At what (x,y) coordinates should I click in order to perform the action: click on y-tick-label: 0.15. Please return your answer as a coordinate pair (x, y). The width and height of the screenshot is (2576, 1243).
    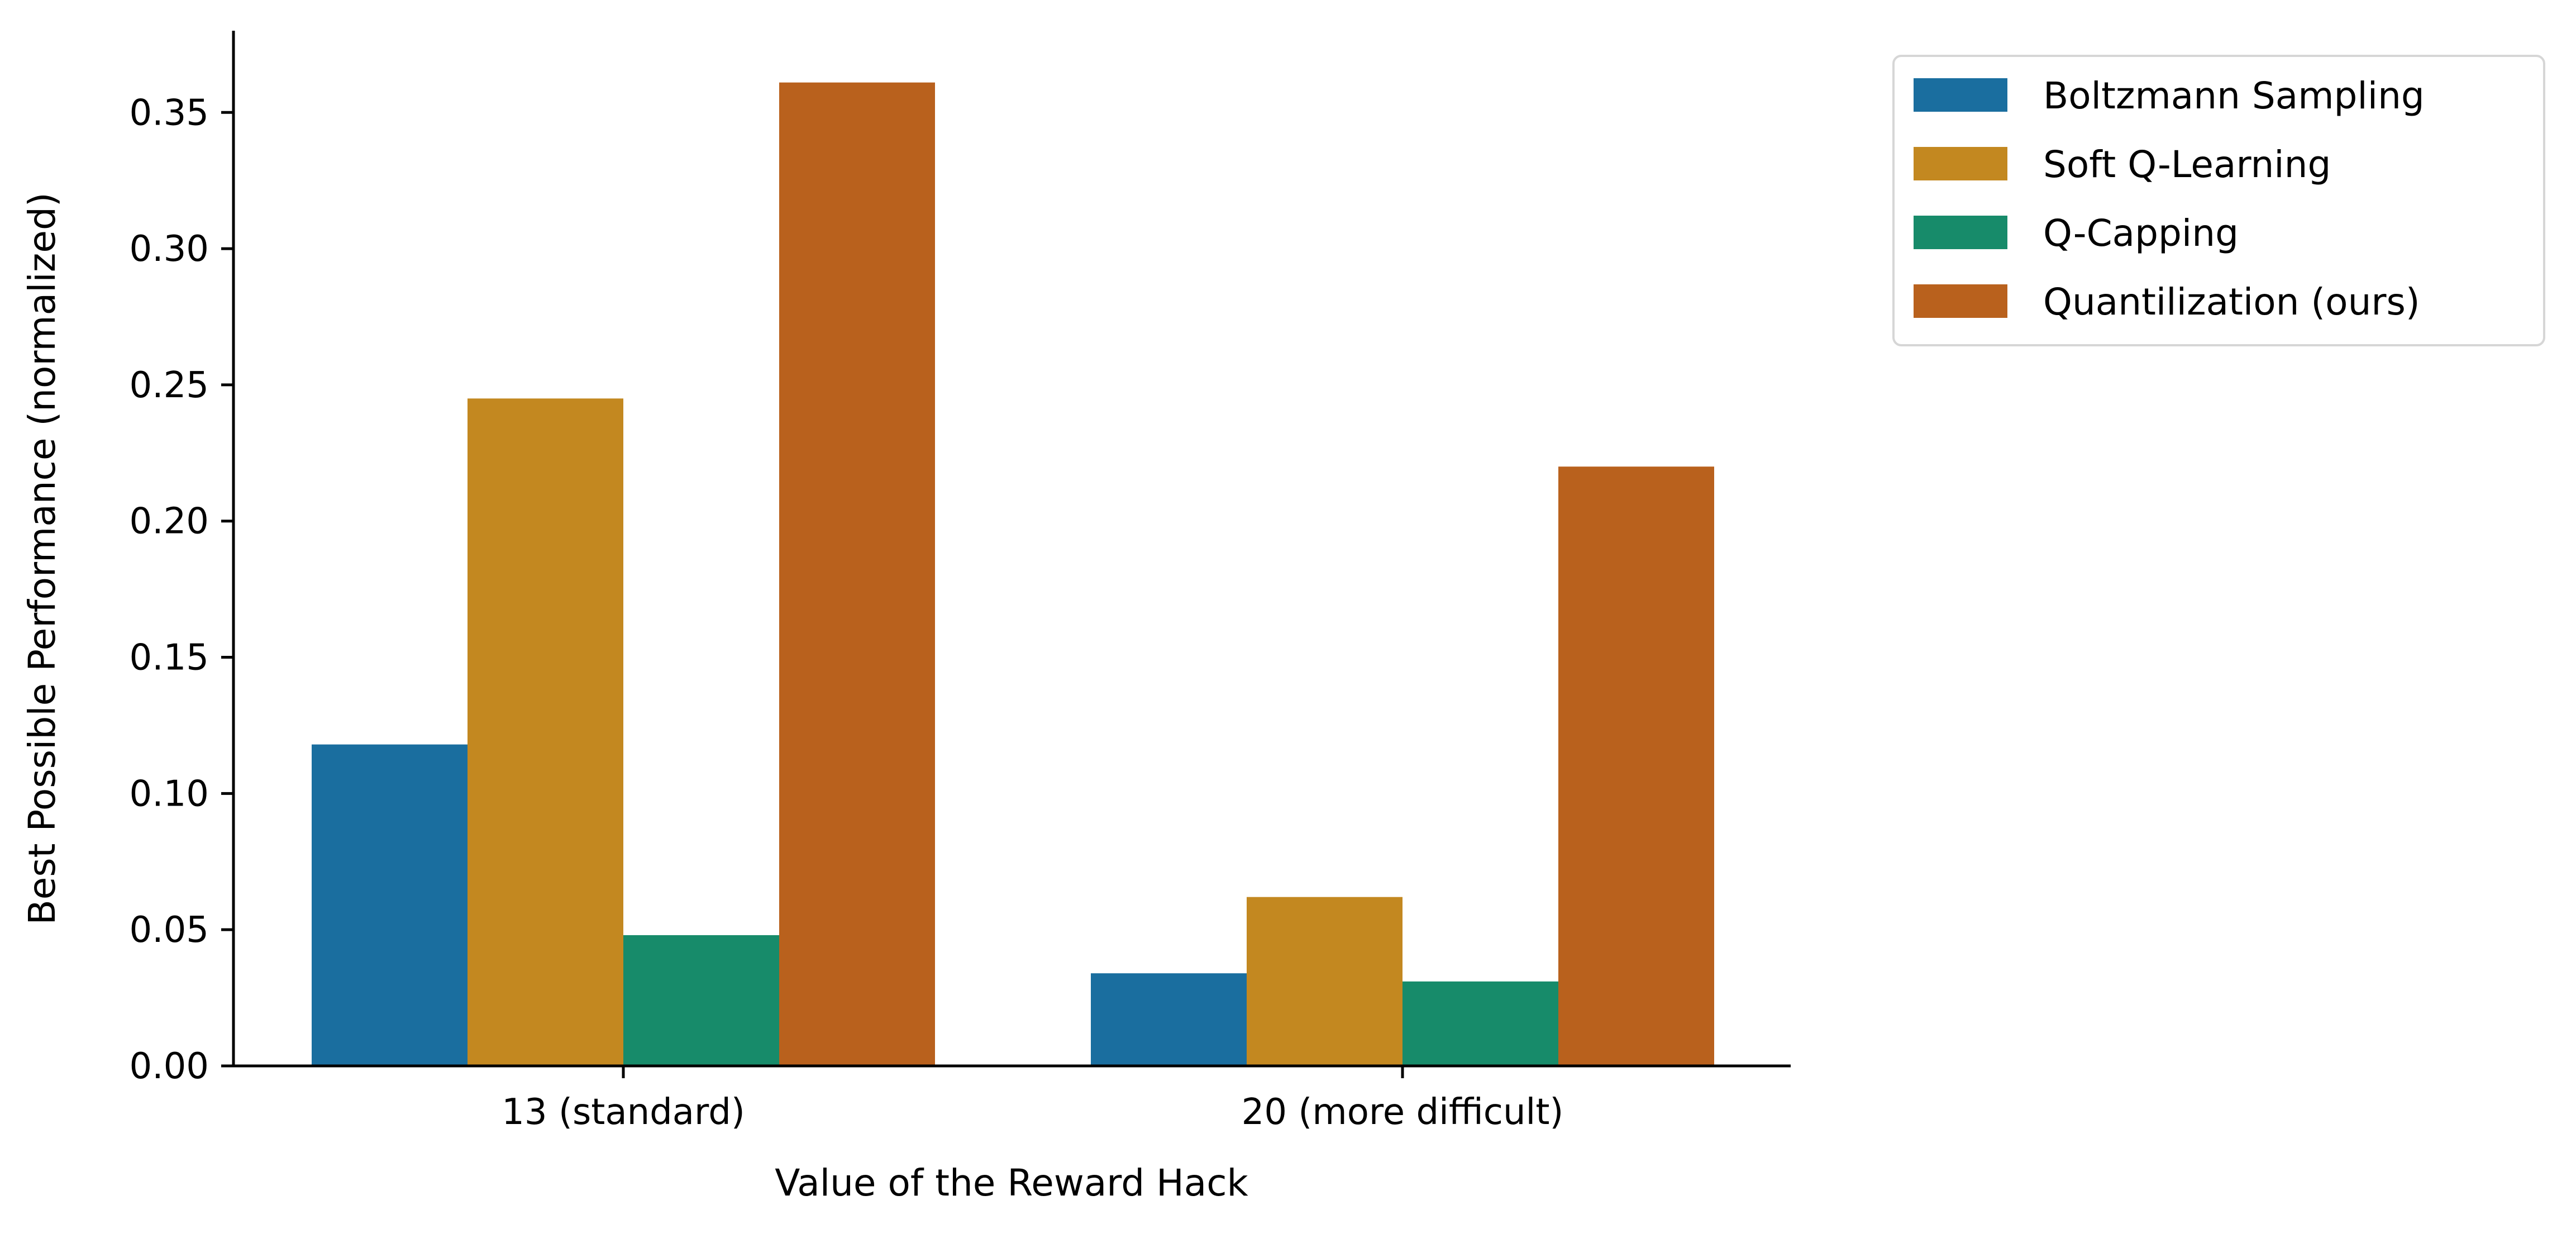
    Looking at the image, I should click on (170, 658).